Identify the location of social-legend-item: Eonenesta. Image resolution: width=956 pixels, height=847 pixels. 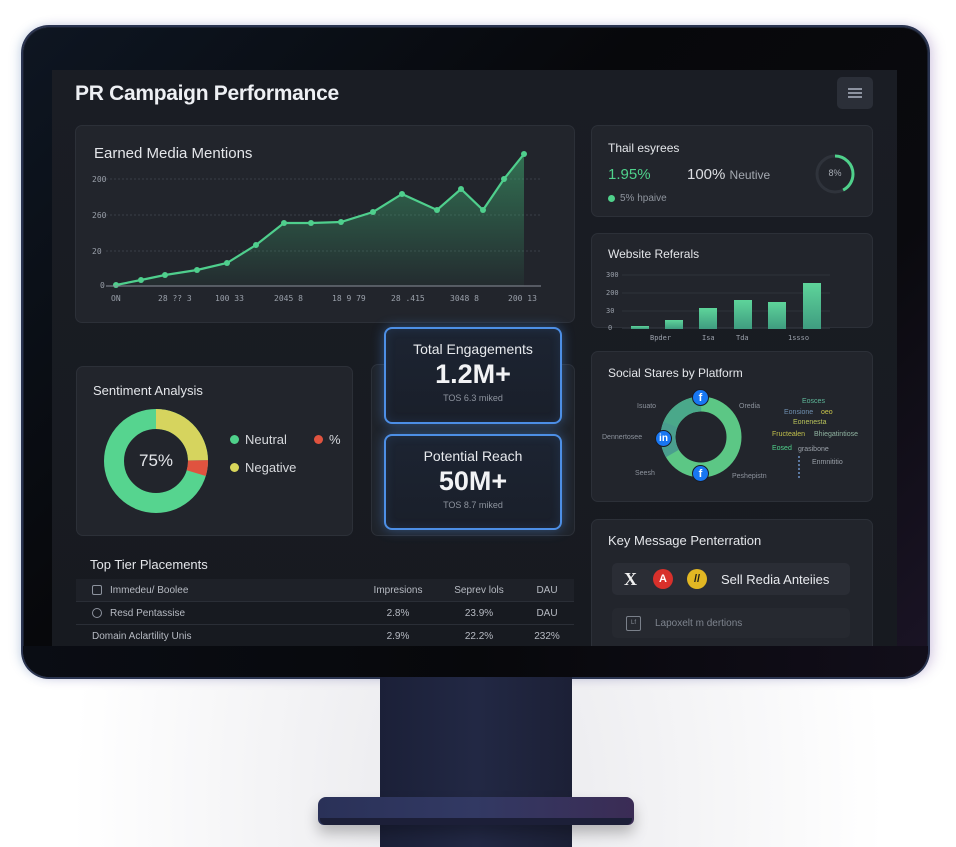
(810, 422).